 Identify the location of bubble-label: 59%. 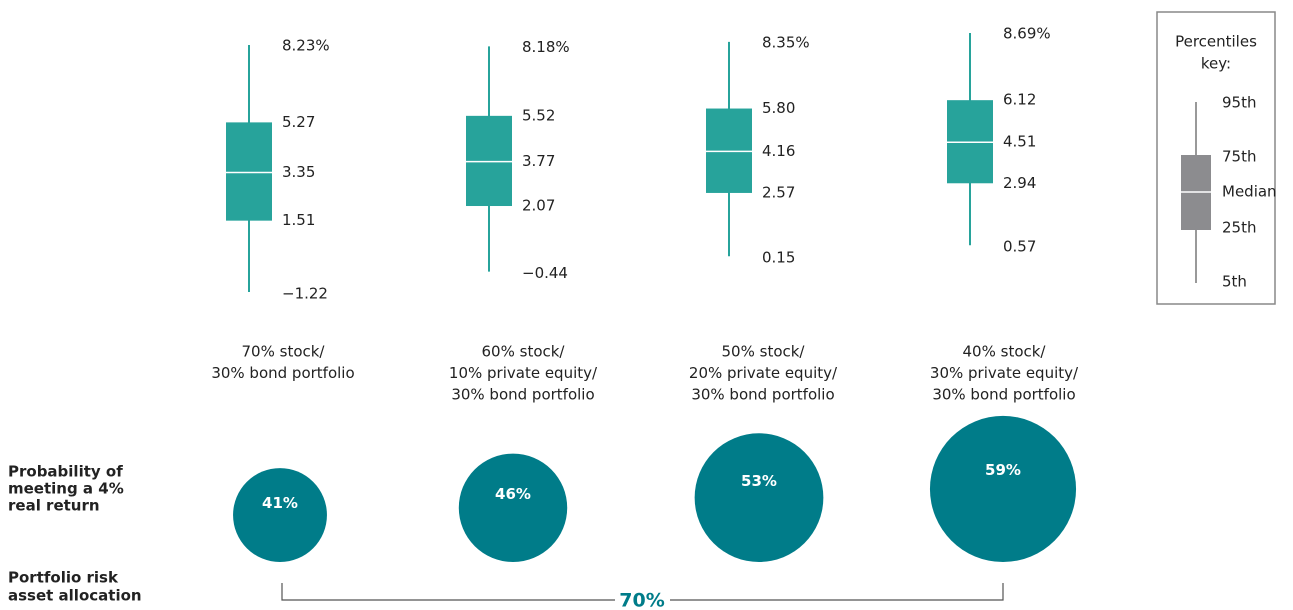
(1003, 470).